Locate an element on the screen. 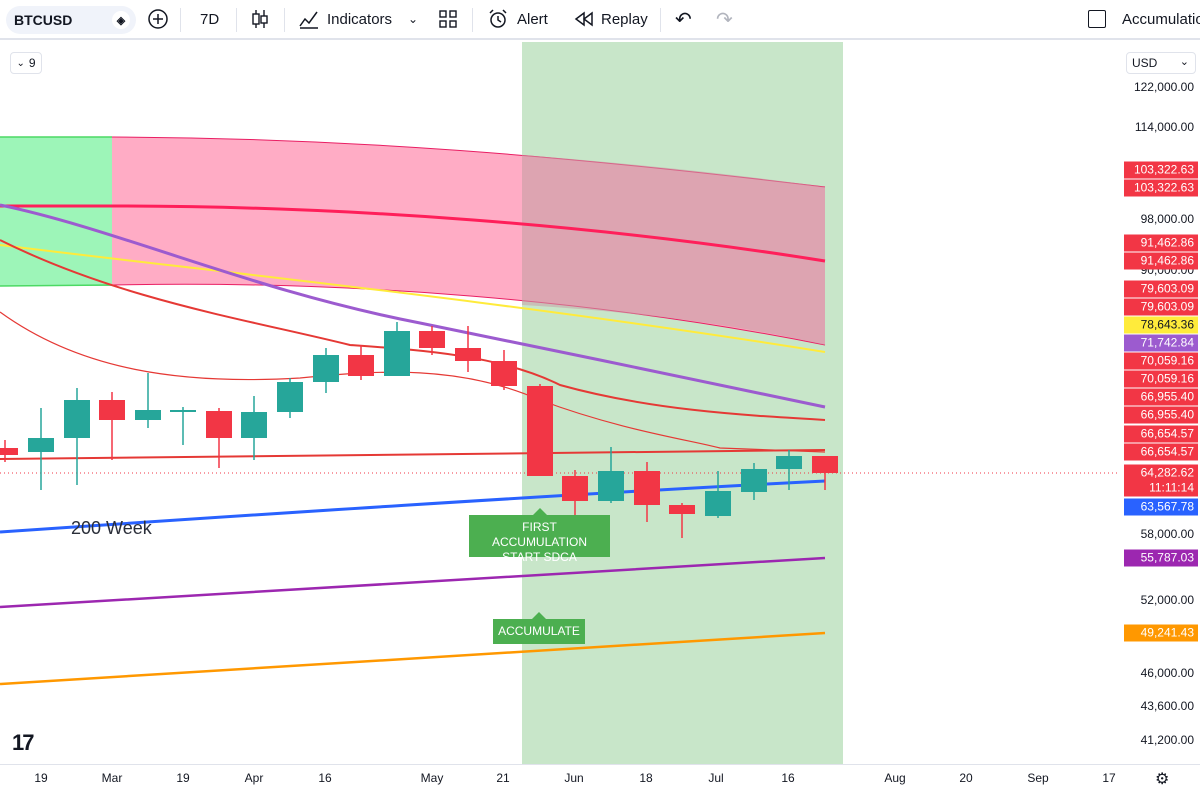 This screenshot has height=800, width=1200. divider is located at coordinates (660, 20).